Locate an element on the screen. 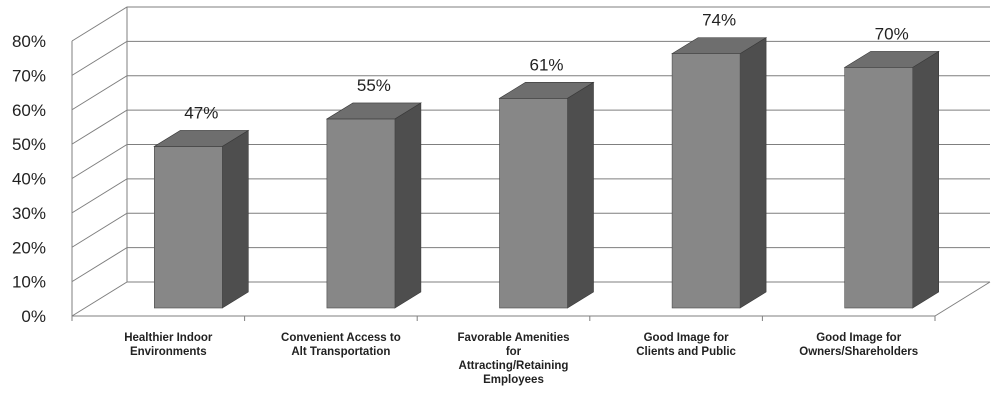 This screenshot has height=396, width=995. data-label: 47% is located at coordinates (201, 112).